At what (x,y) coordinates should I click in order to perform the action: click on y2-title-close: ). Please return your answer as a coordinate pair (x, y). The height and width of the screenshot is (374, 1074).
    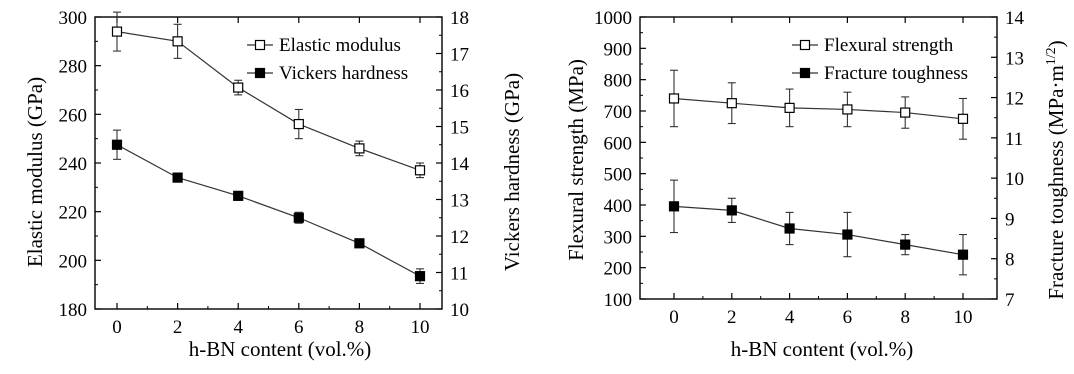
    Looking at the image, I should click on (1056, 43).